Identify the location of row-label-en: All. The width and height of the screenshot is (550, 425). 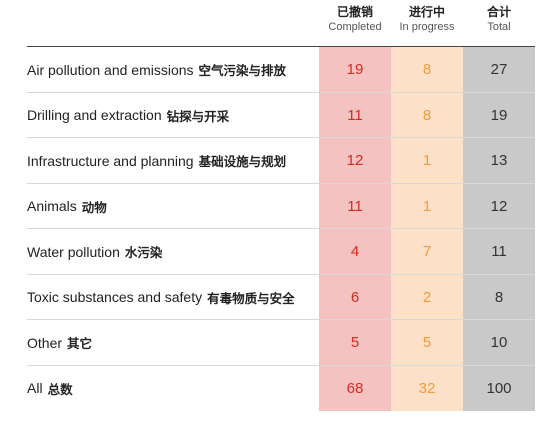
(35, 388).